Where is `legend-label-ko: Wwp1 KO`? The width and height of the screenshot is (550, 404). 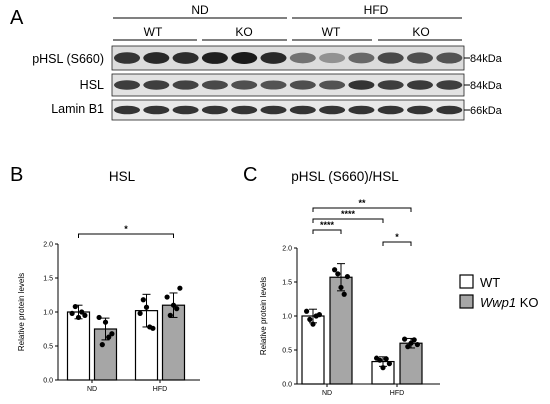
legend-label-ko: Wwp1 KO is located at coordinates (509, 302).